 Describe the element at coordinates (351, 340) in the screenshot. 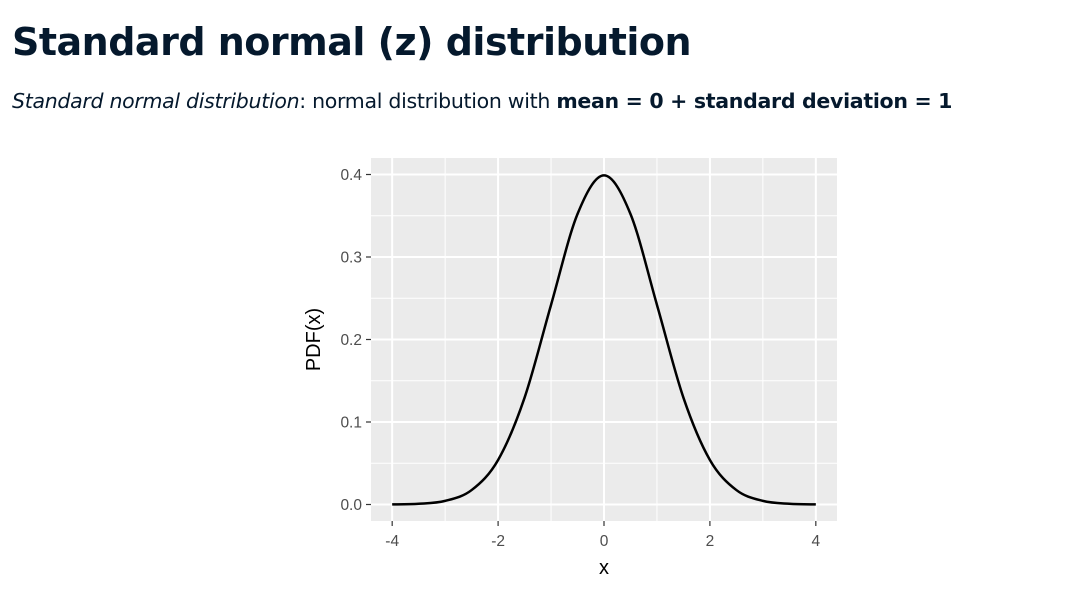

I see `y-tick-label: 0.2` at that location.